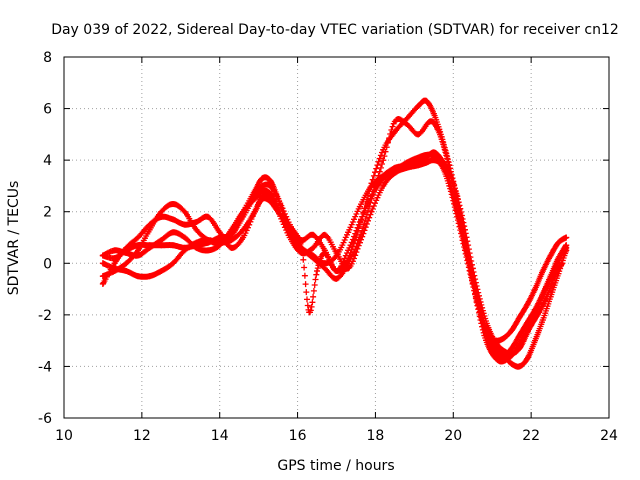  What do you see at coordinates (336, 436) in the screenshot?
I see `x-tick-labels: 10 12 14 16 18 20 22 24` at bounding box center [336, 436].